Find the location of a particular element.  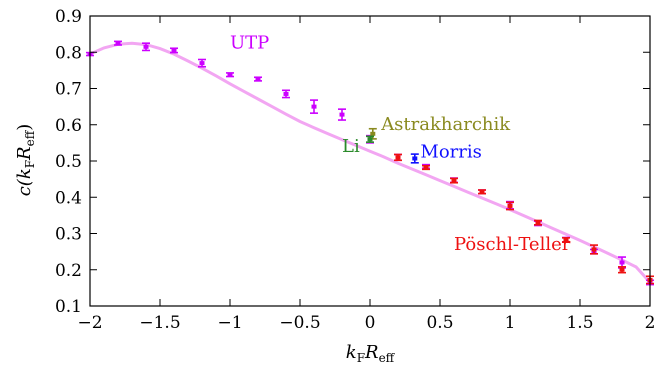

y-tick-label: 0.7 is located at coordinates (68, 90).